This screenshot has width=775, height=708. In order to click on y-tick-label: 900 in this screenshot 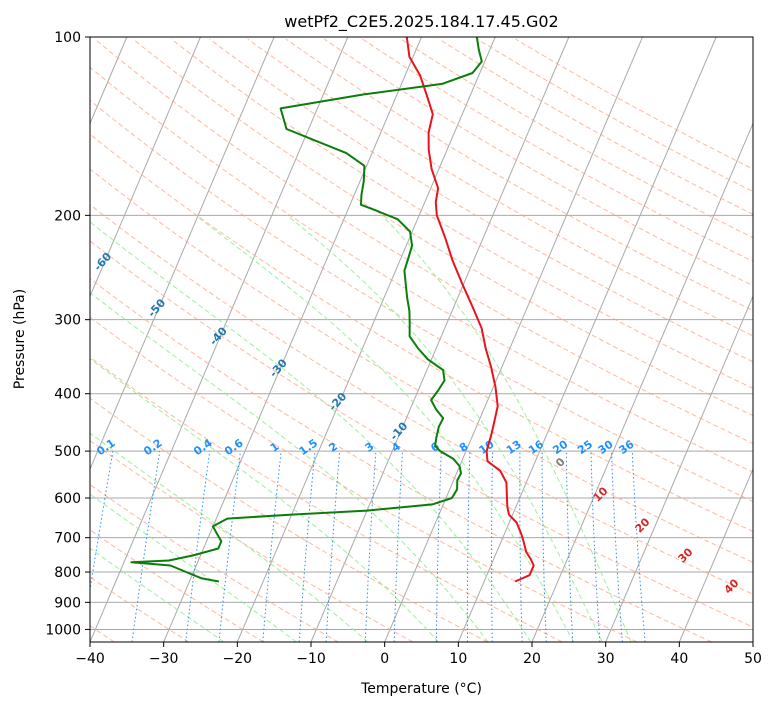, I will do `click(67, 603)`.